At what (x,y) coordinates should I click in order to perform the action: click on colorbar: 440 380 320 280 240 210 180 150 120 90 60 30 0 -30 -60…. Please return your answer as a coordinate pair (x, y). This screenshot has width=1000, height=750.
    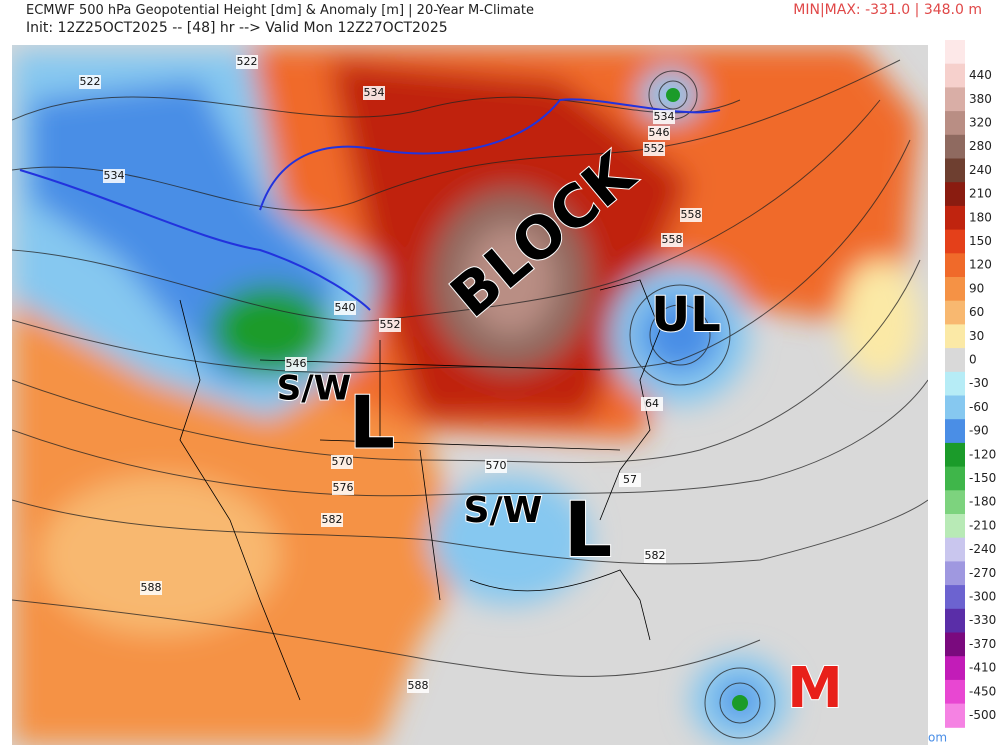
    Looking at the image, I should click on (970, 384).